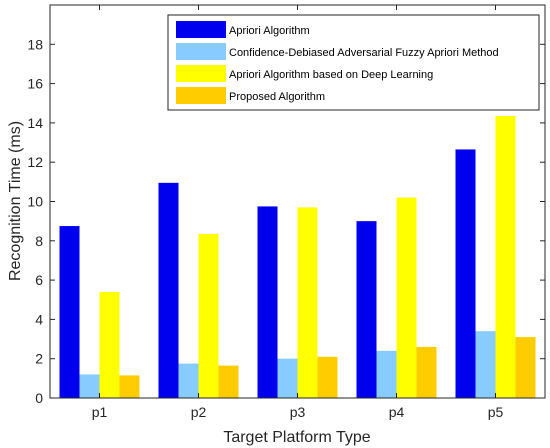 This screenshot has height=448, width=550. I want to click on bar-series2-p4, so click(386, 374).